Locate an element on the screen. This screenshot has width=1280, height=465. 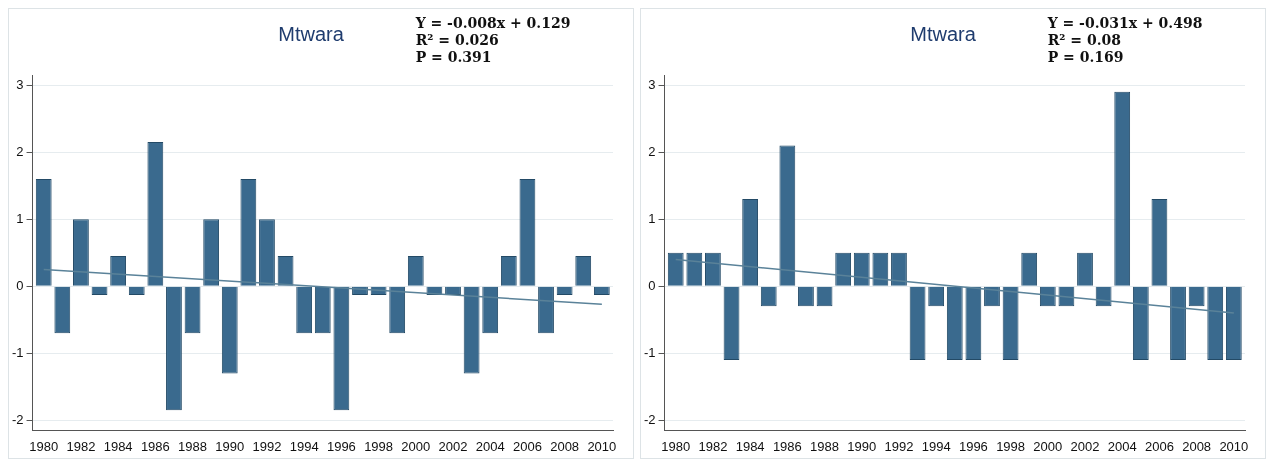
text: R² = 0.08 is located at coordinates (1084, 39).